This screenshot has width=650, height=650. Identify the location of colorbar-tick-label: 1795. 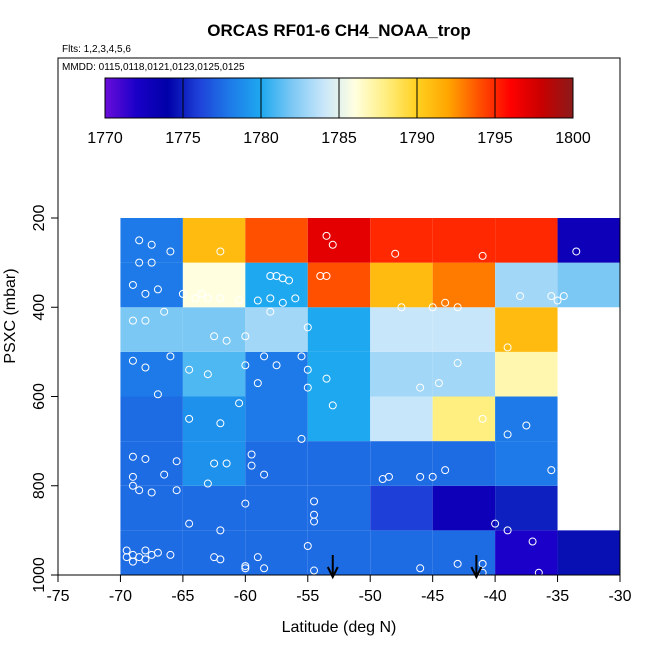
(495, 138).